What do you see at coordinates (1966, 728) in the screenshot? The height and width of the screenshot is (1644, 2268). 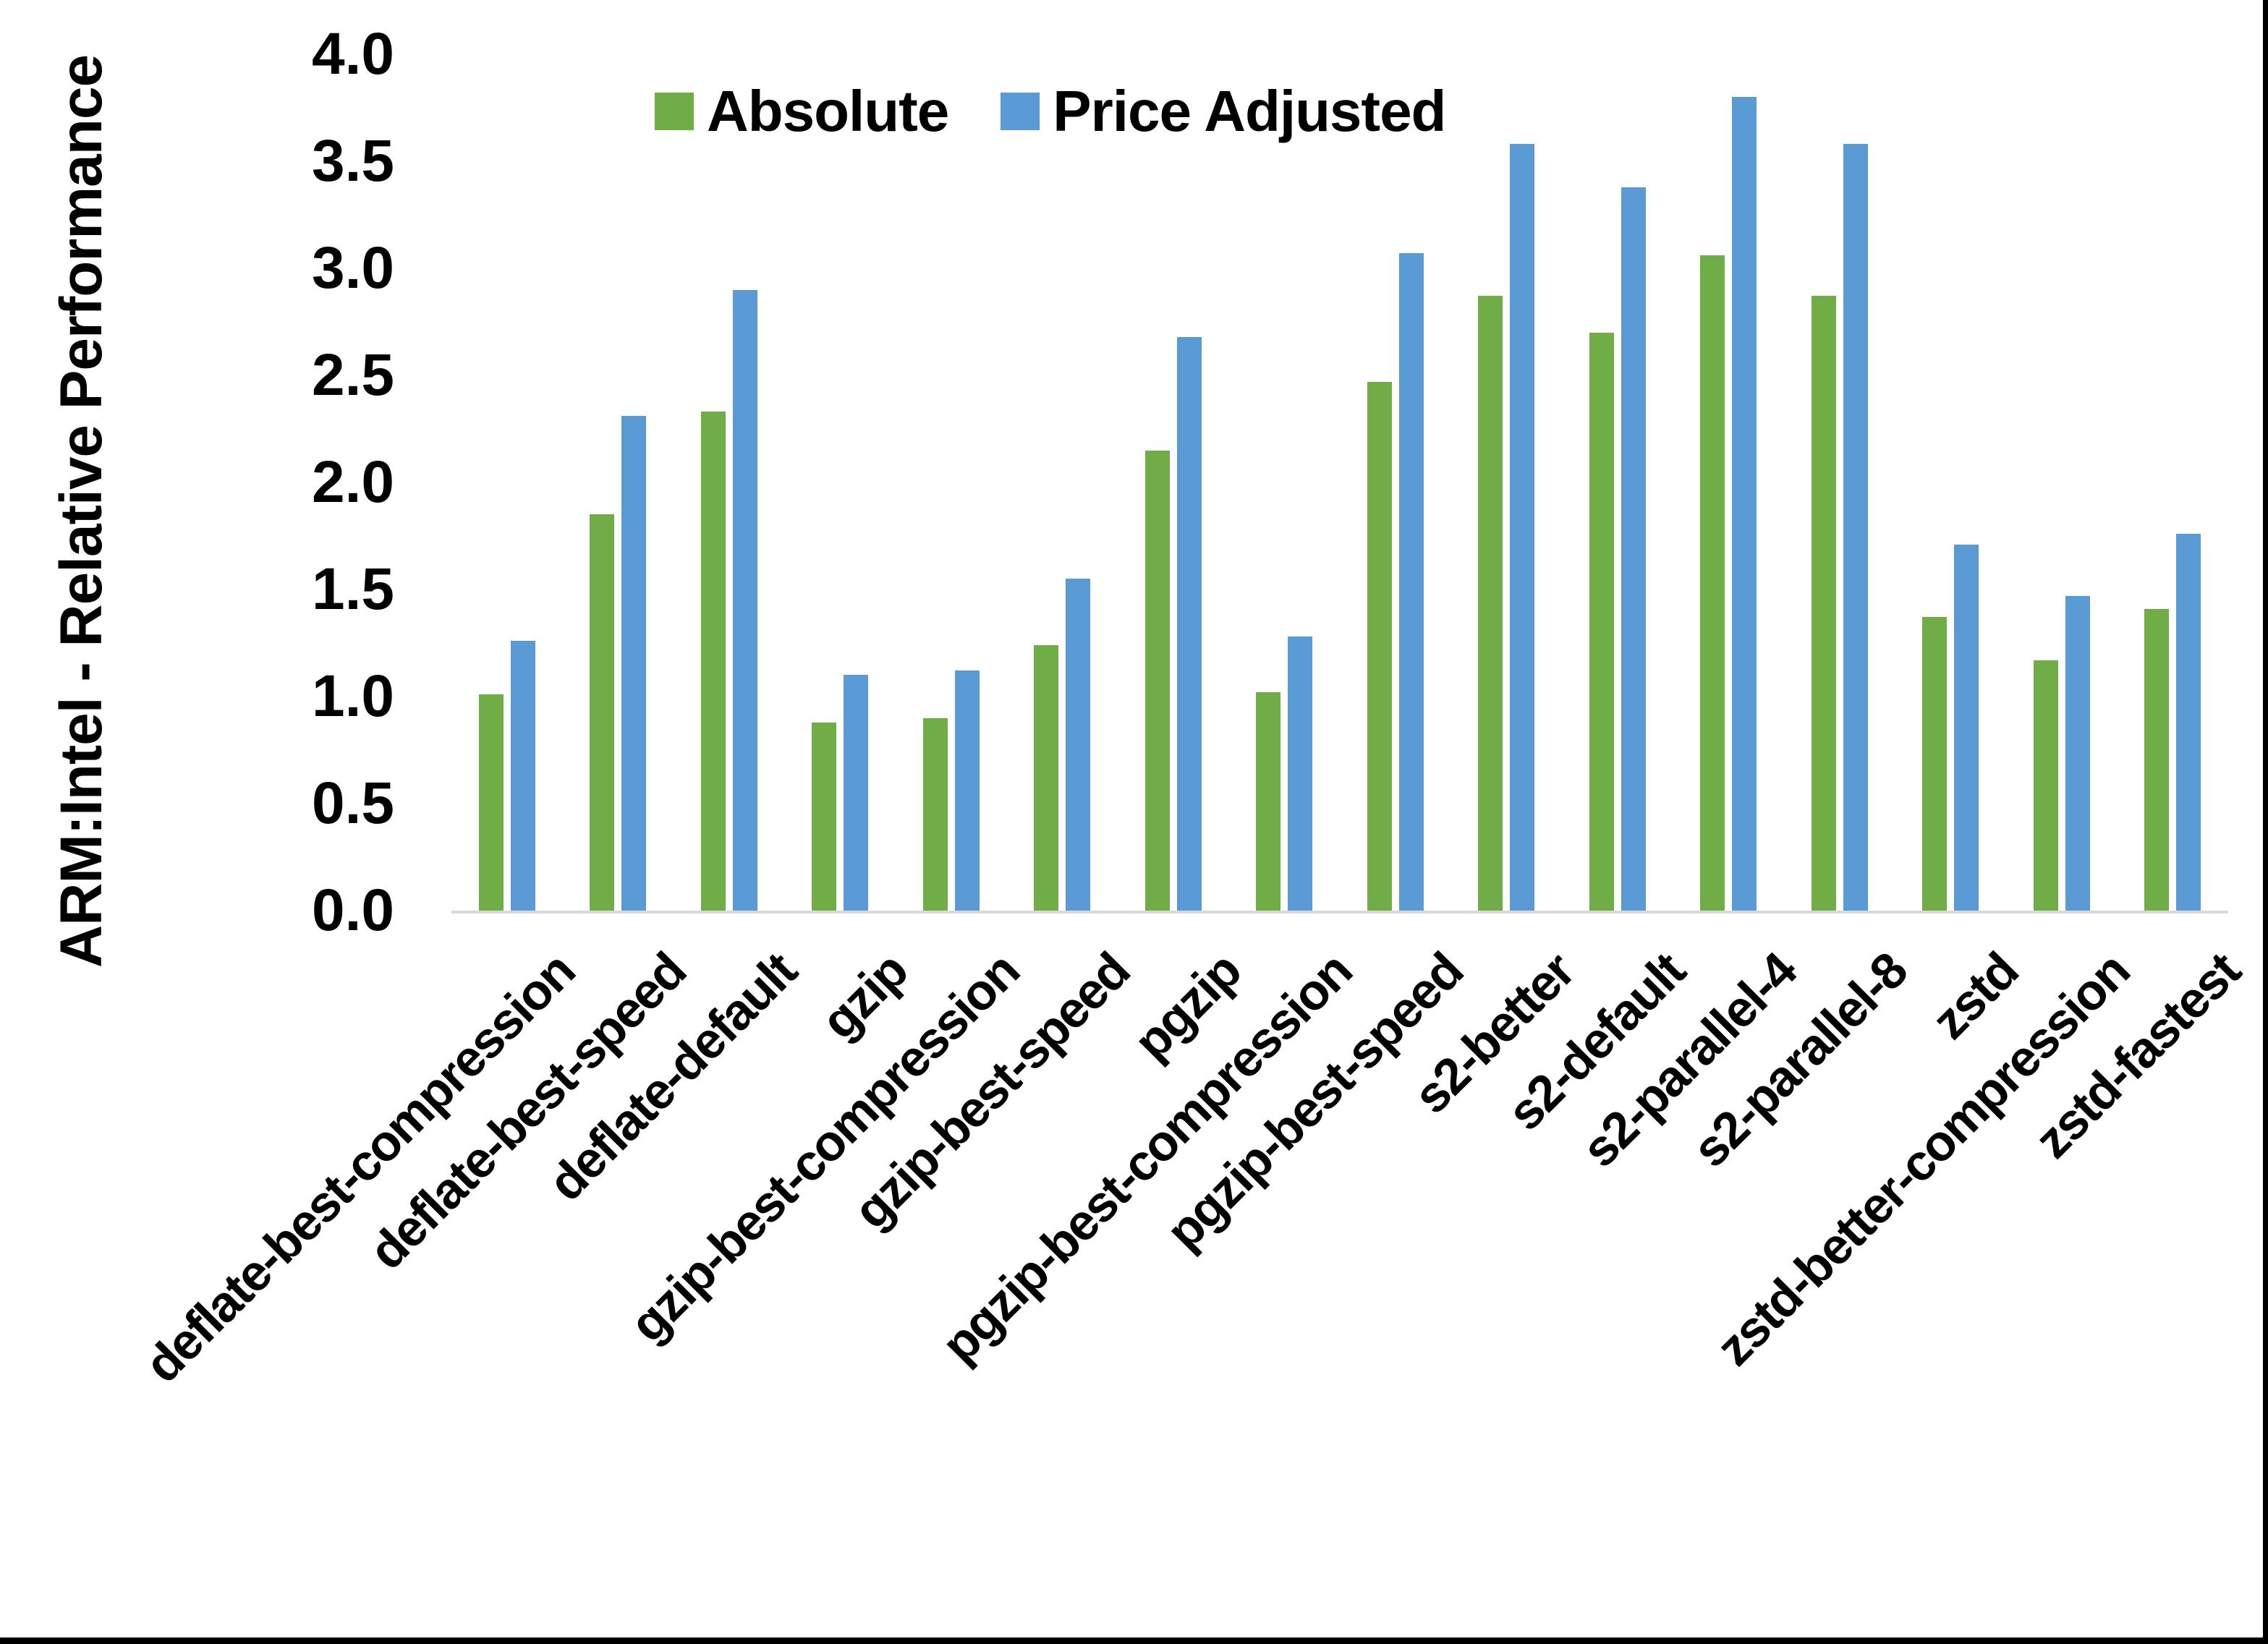 I see `bar-price-adjusted-zstd` at bounding box center [1966, 728].